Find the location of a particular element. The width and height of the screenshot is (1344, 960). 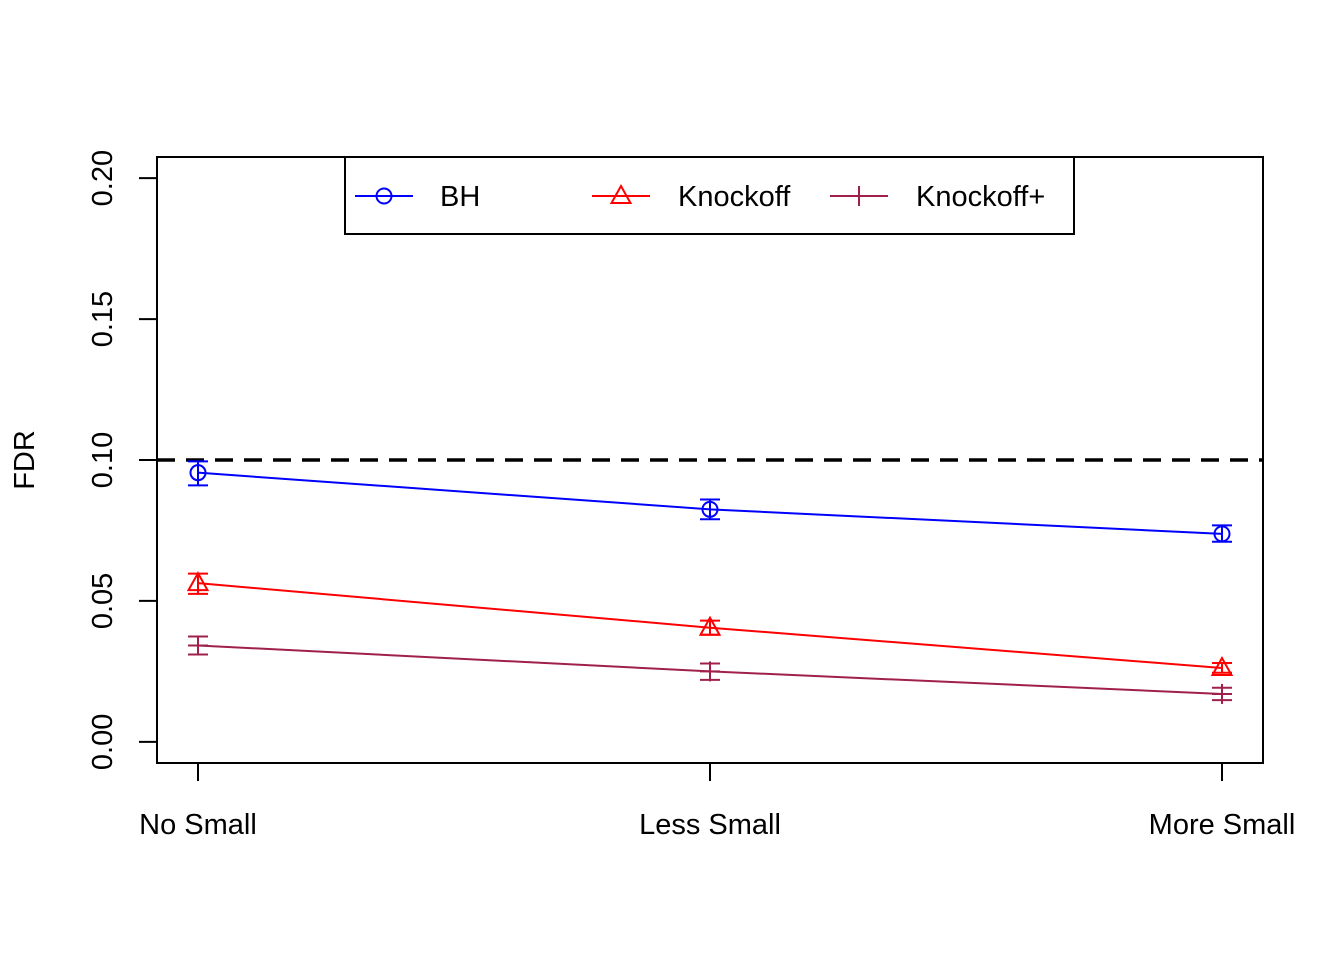

y-axis: 0.00 0.05 0.10 0.15 0.20 is located at coordinates (122, 460).